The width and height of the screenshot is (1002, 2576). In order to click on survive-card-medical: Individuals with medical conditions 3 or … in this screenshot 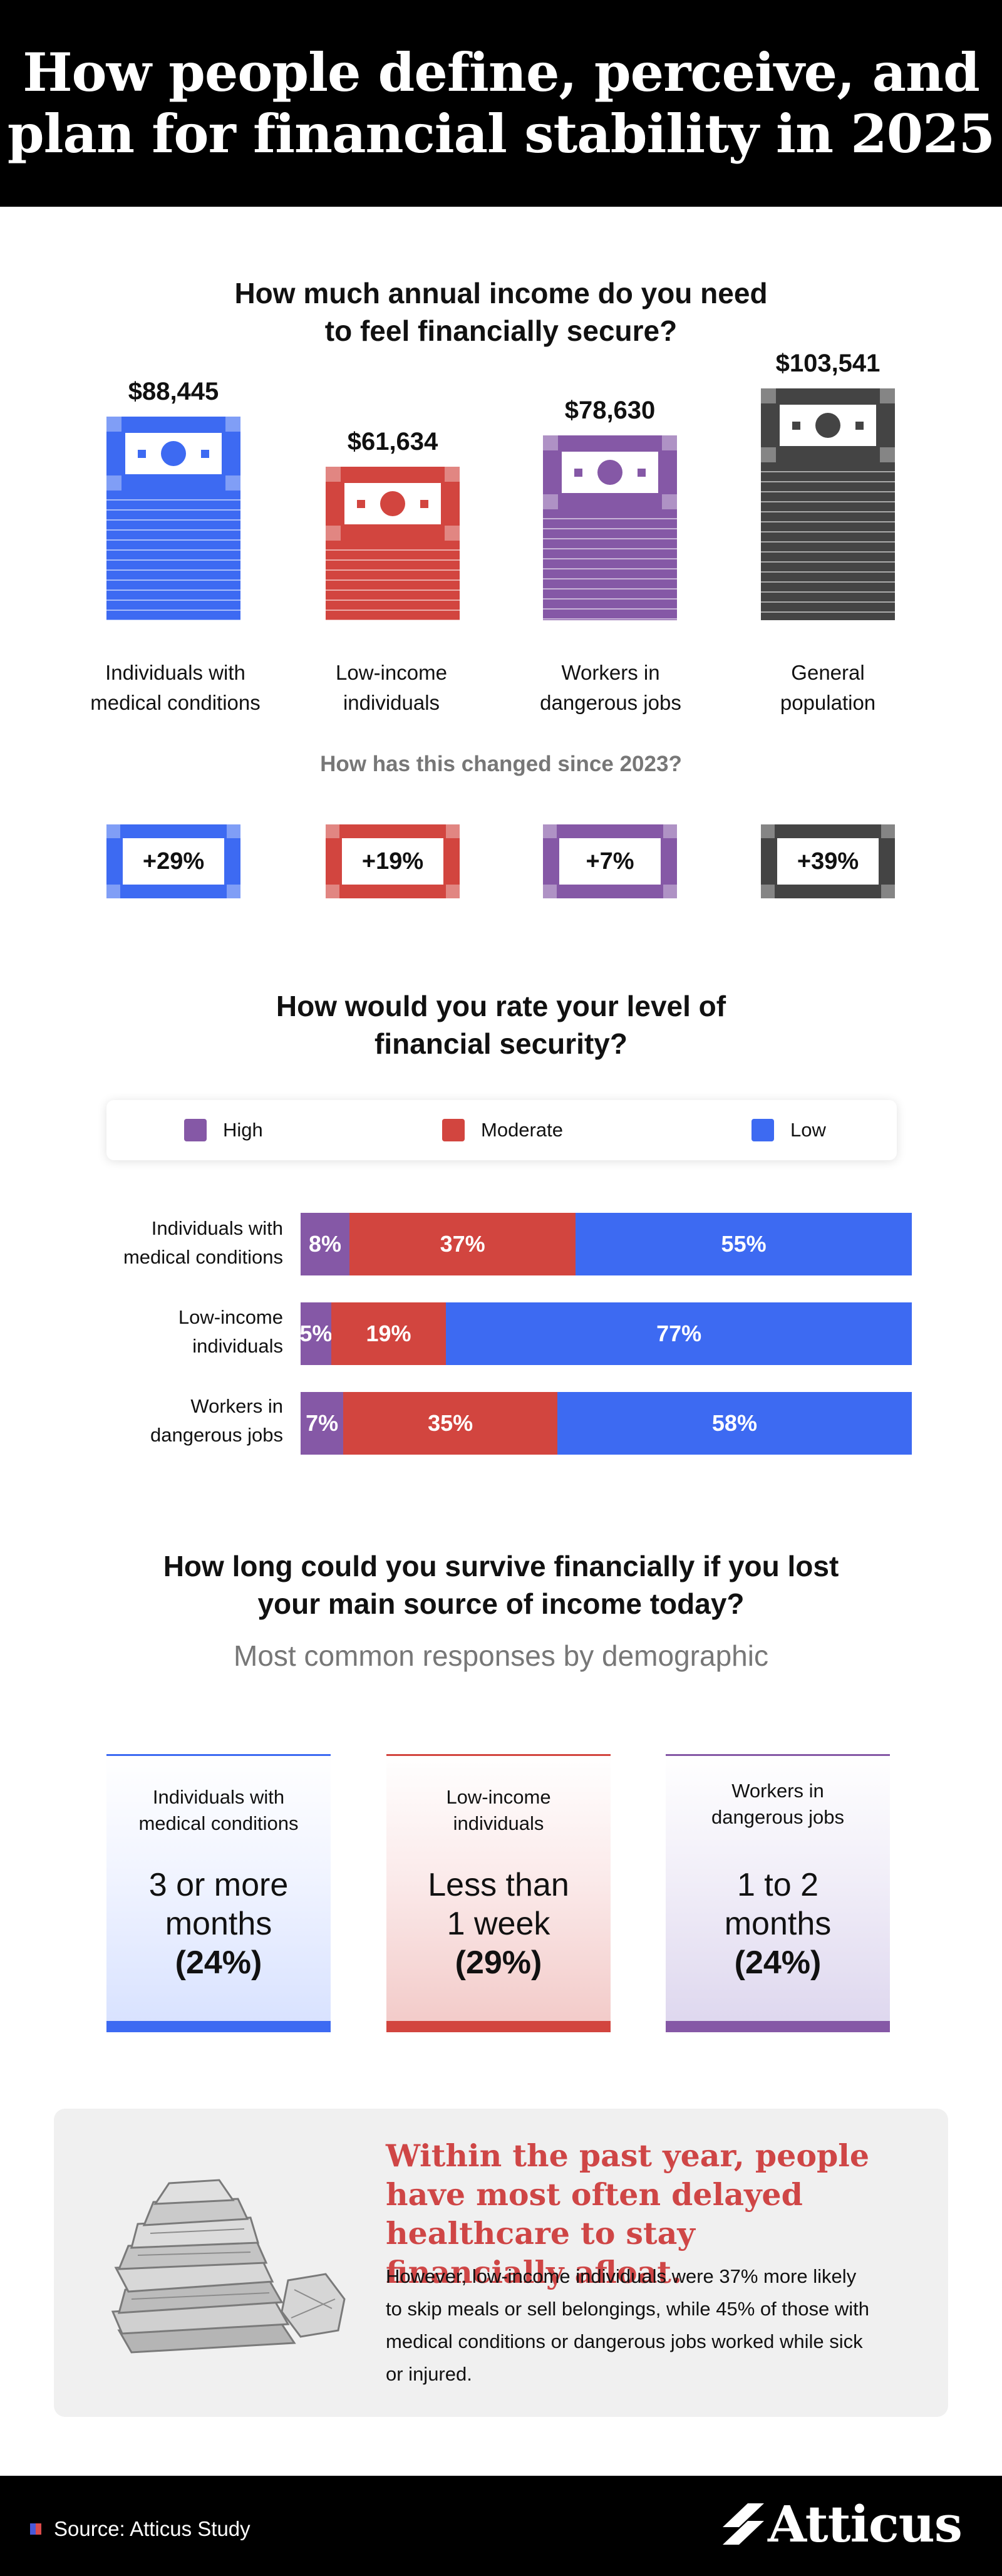, I will do `click(218, 1893)`.